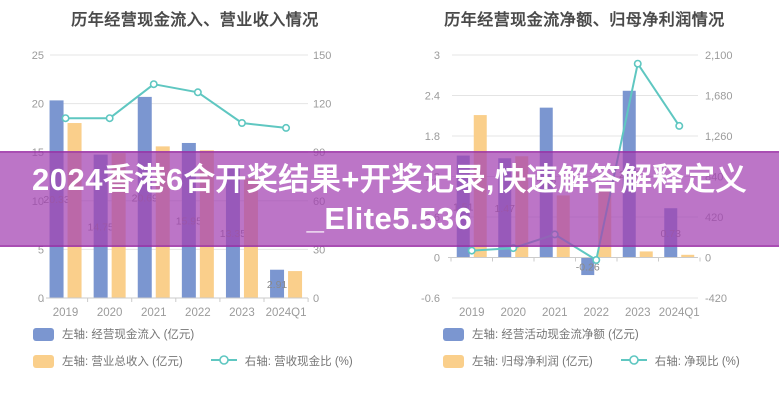 The image size is (779, 400). Describe the element at coordinates (584, 20) in the screenshot. I see `chart-title: 历年经营现金流净额、归母净利润情况` at that location.